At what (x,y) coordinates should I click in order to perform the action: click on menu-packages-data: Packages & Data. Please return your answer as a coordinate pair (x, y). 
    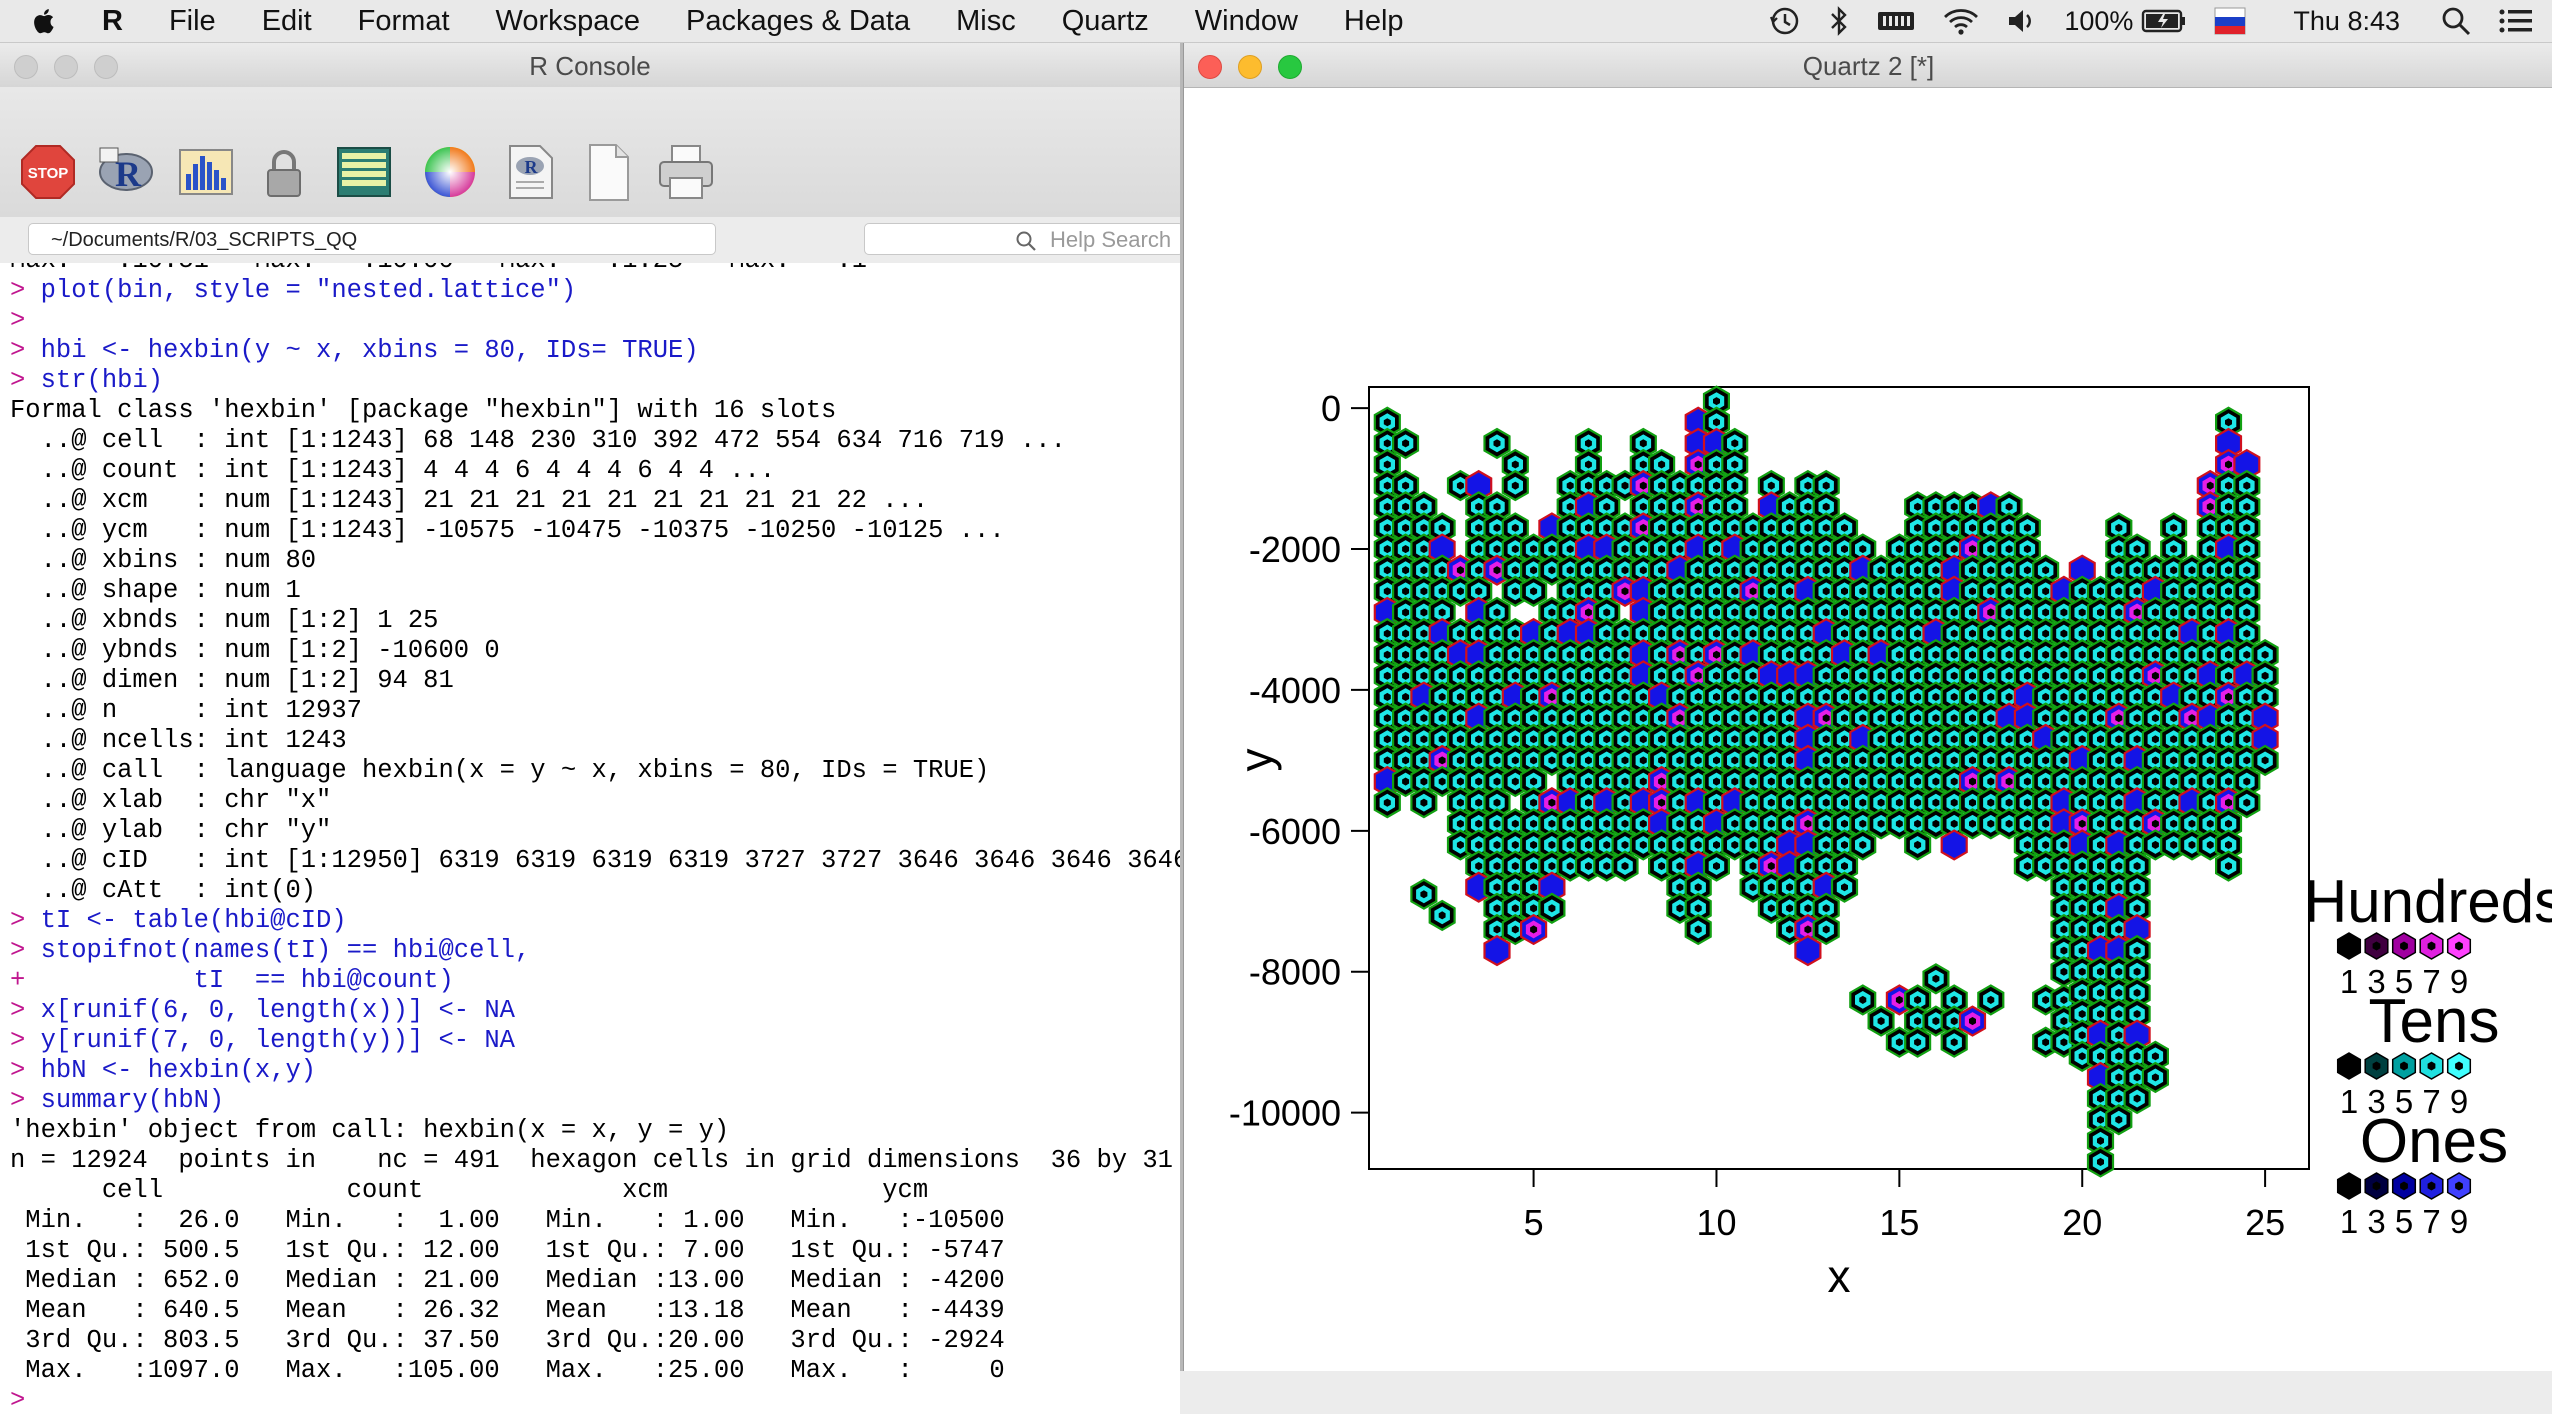
    Looking at the image, I should click on (798, 20).